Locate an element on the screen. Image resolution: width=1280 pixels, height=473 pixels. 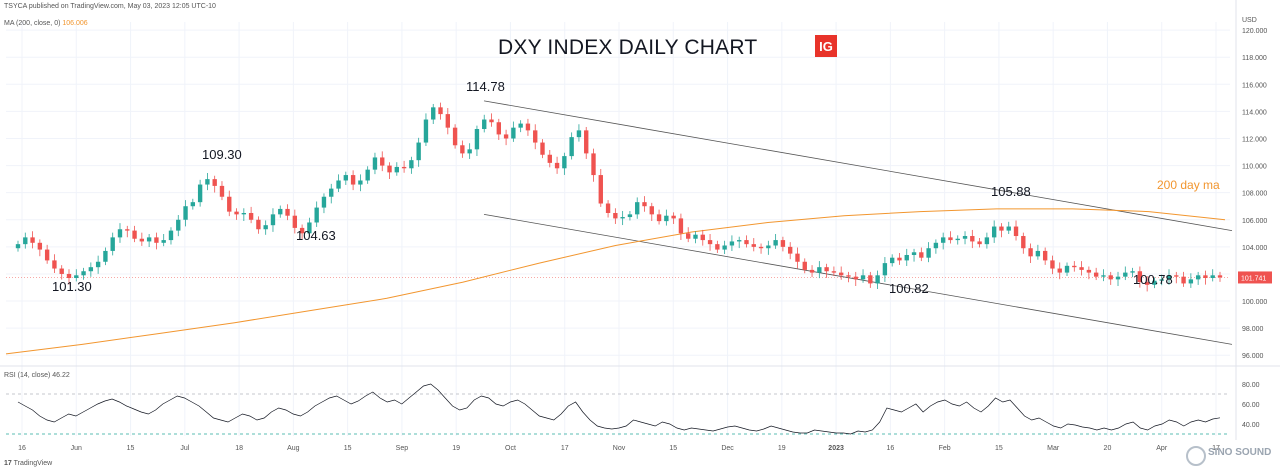
rsi-tick-label: 40.00 is located at coordinates (1251, 425).